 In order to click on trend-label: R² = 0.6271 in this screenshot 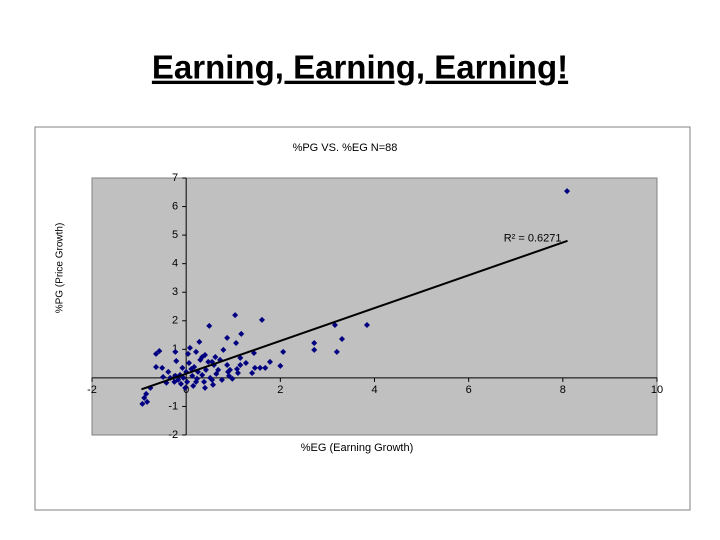, I will do `click(533, 239)`.